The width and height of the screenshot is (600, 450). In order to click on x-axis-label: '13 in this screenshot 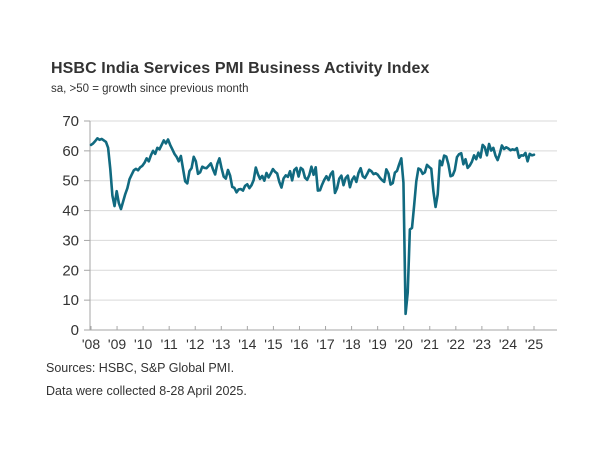, I will do `click(221, 344)`.